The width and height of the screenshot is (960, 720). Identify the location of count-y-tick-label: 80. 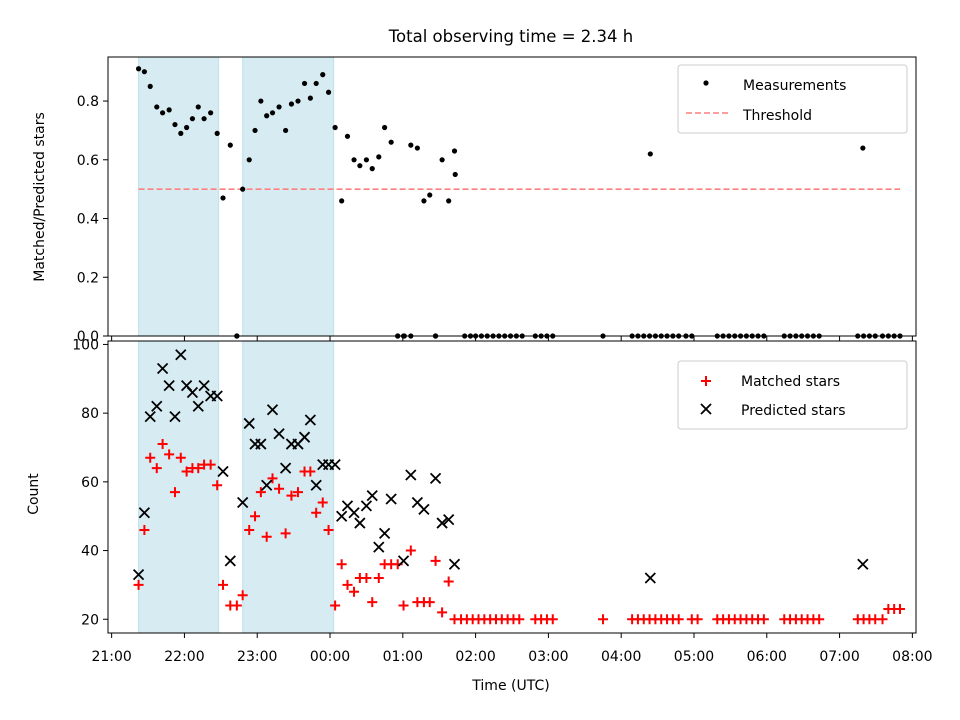
(90, 414).